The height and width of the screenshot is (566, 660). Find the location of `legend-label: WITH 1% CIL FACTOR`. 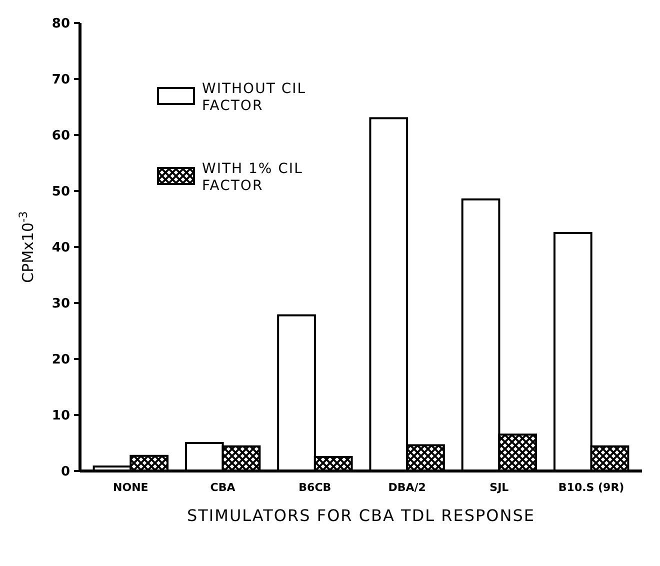

legend-label: WITH 1% CIL FACTOR is located at coordinates (252, 177).